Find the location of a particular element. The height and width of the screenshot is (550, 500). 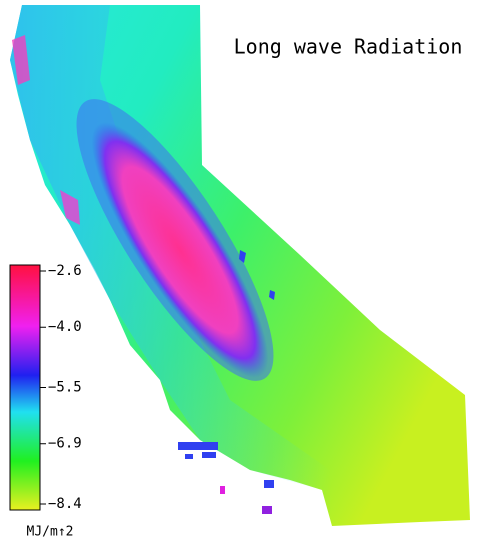

colorbar is located at coordinates (25, 387).